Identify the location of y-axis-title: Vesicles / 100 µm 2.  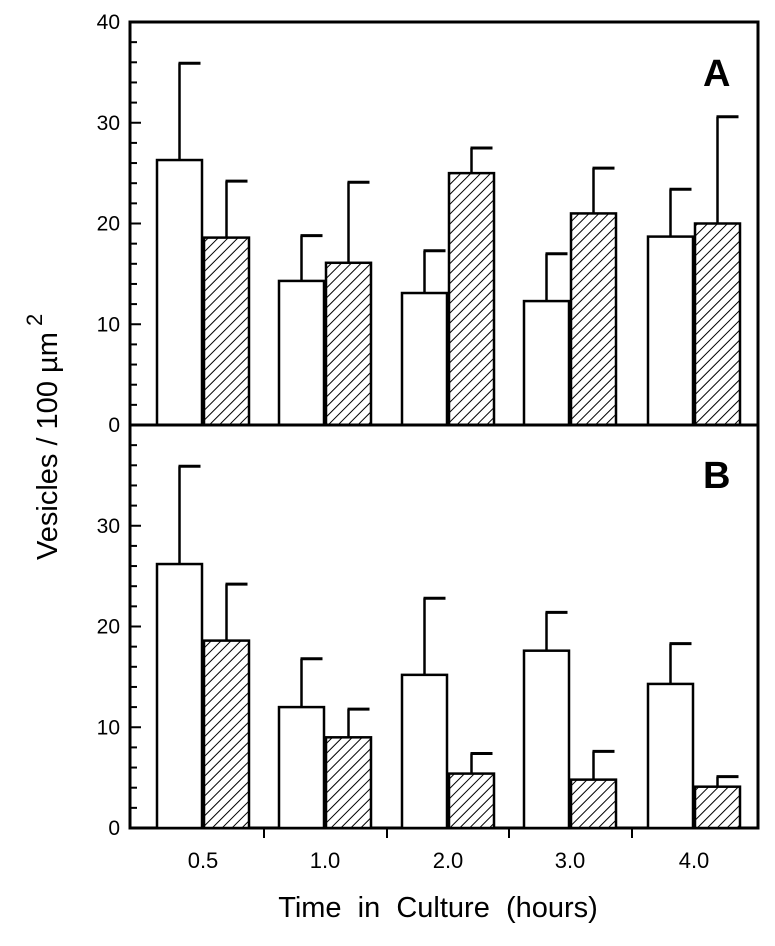
(43, 437).